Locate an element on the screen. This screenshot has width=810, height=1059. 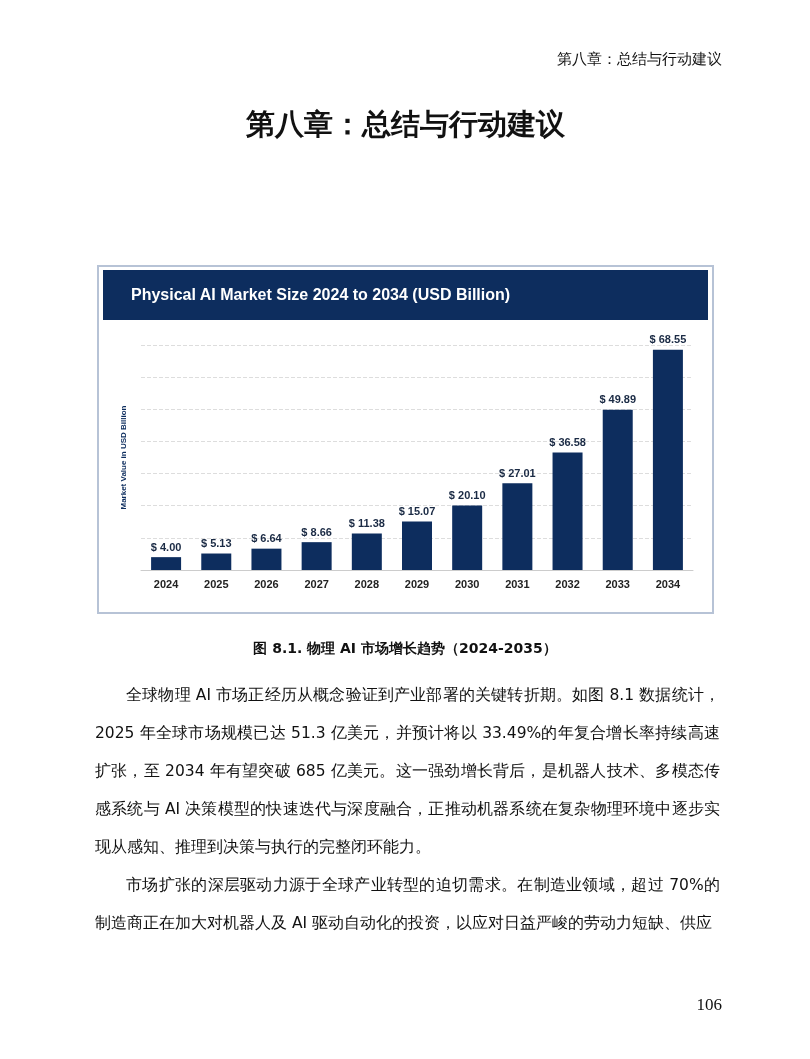
x-tick-label: 2029 is located at coordinates (417, 583).